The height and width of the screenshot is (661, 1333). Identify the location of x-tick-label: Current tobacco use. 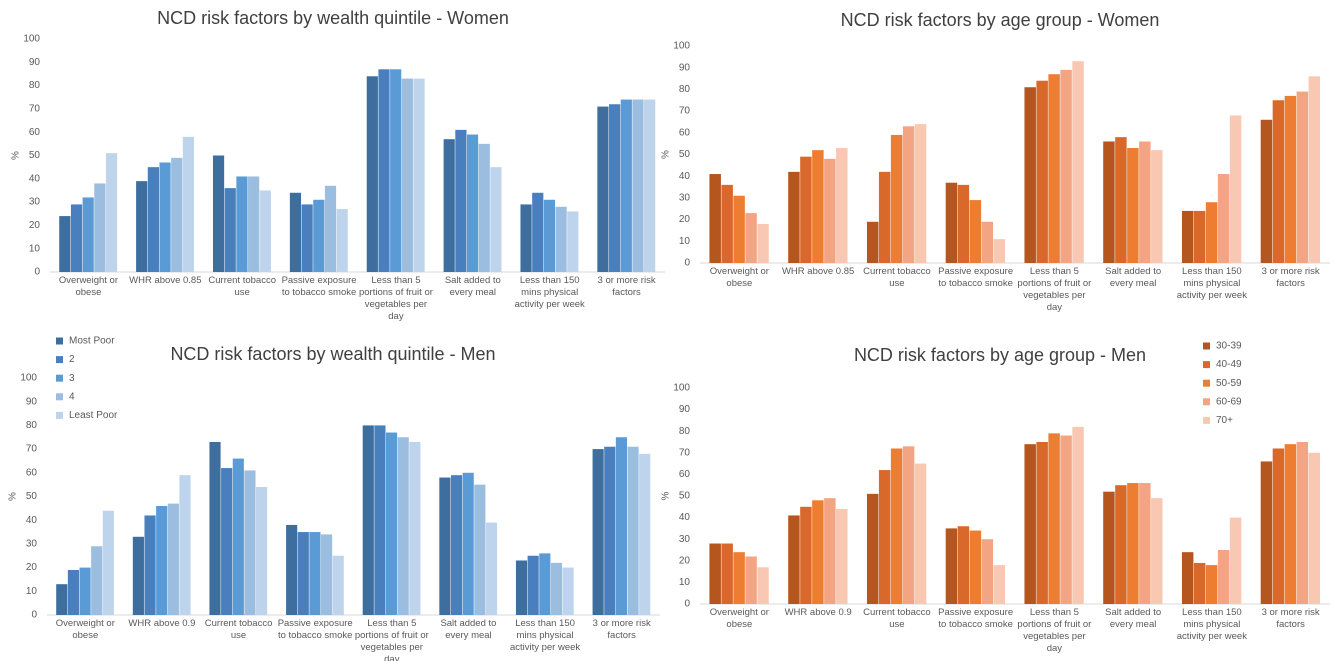
(238, 629).